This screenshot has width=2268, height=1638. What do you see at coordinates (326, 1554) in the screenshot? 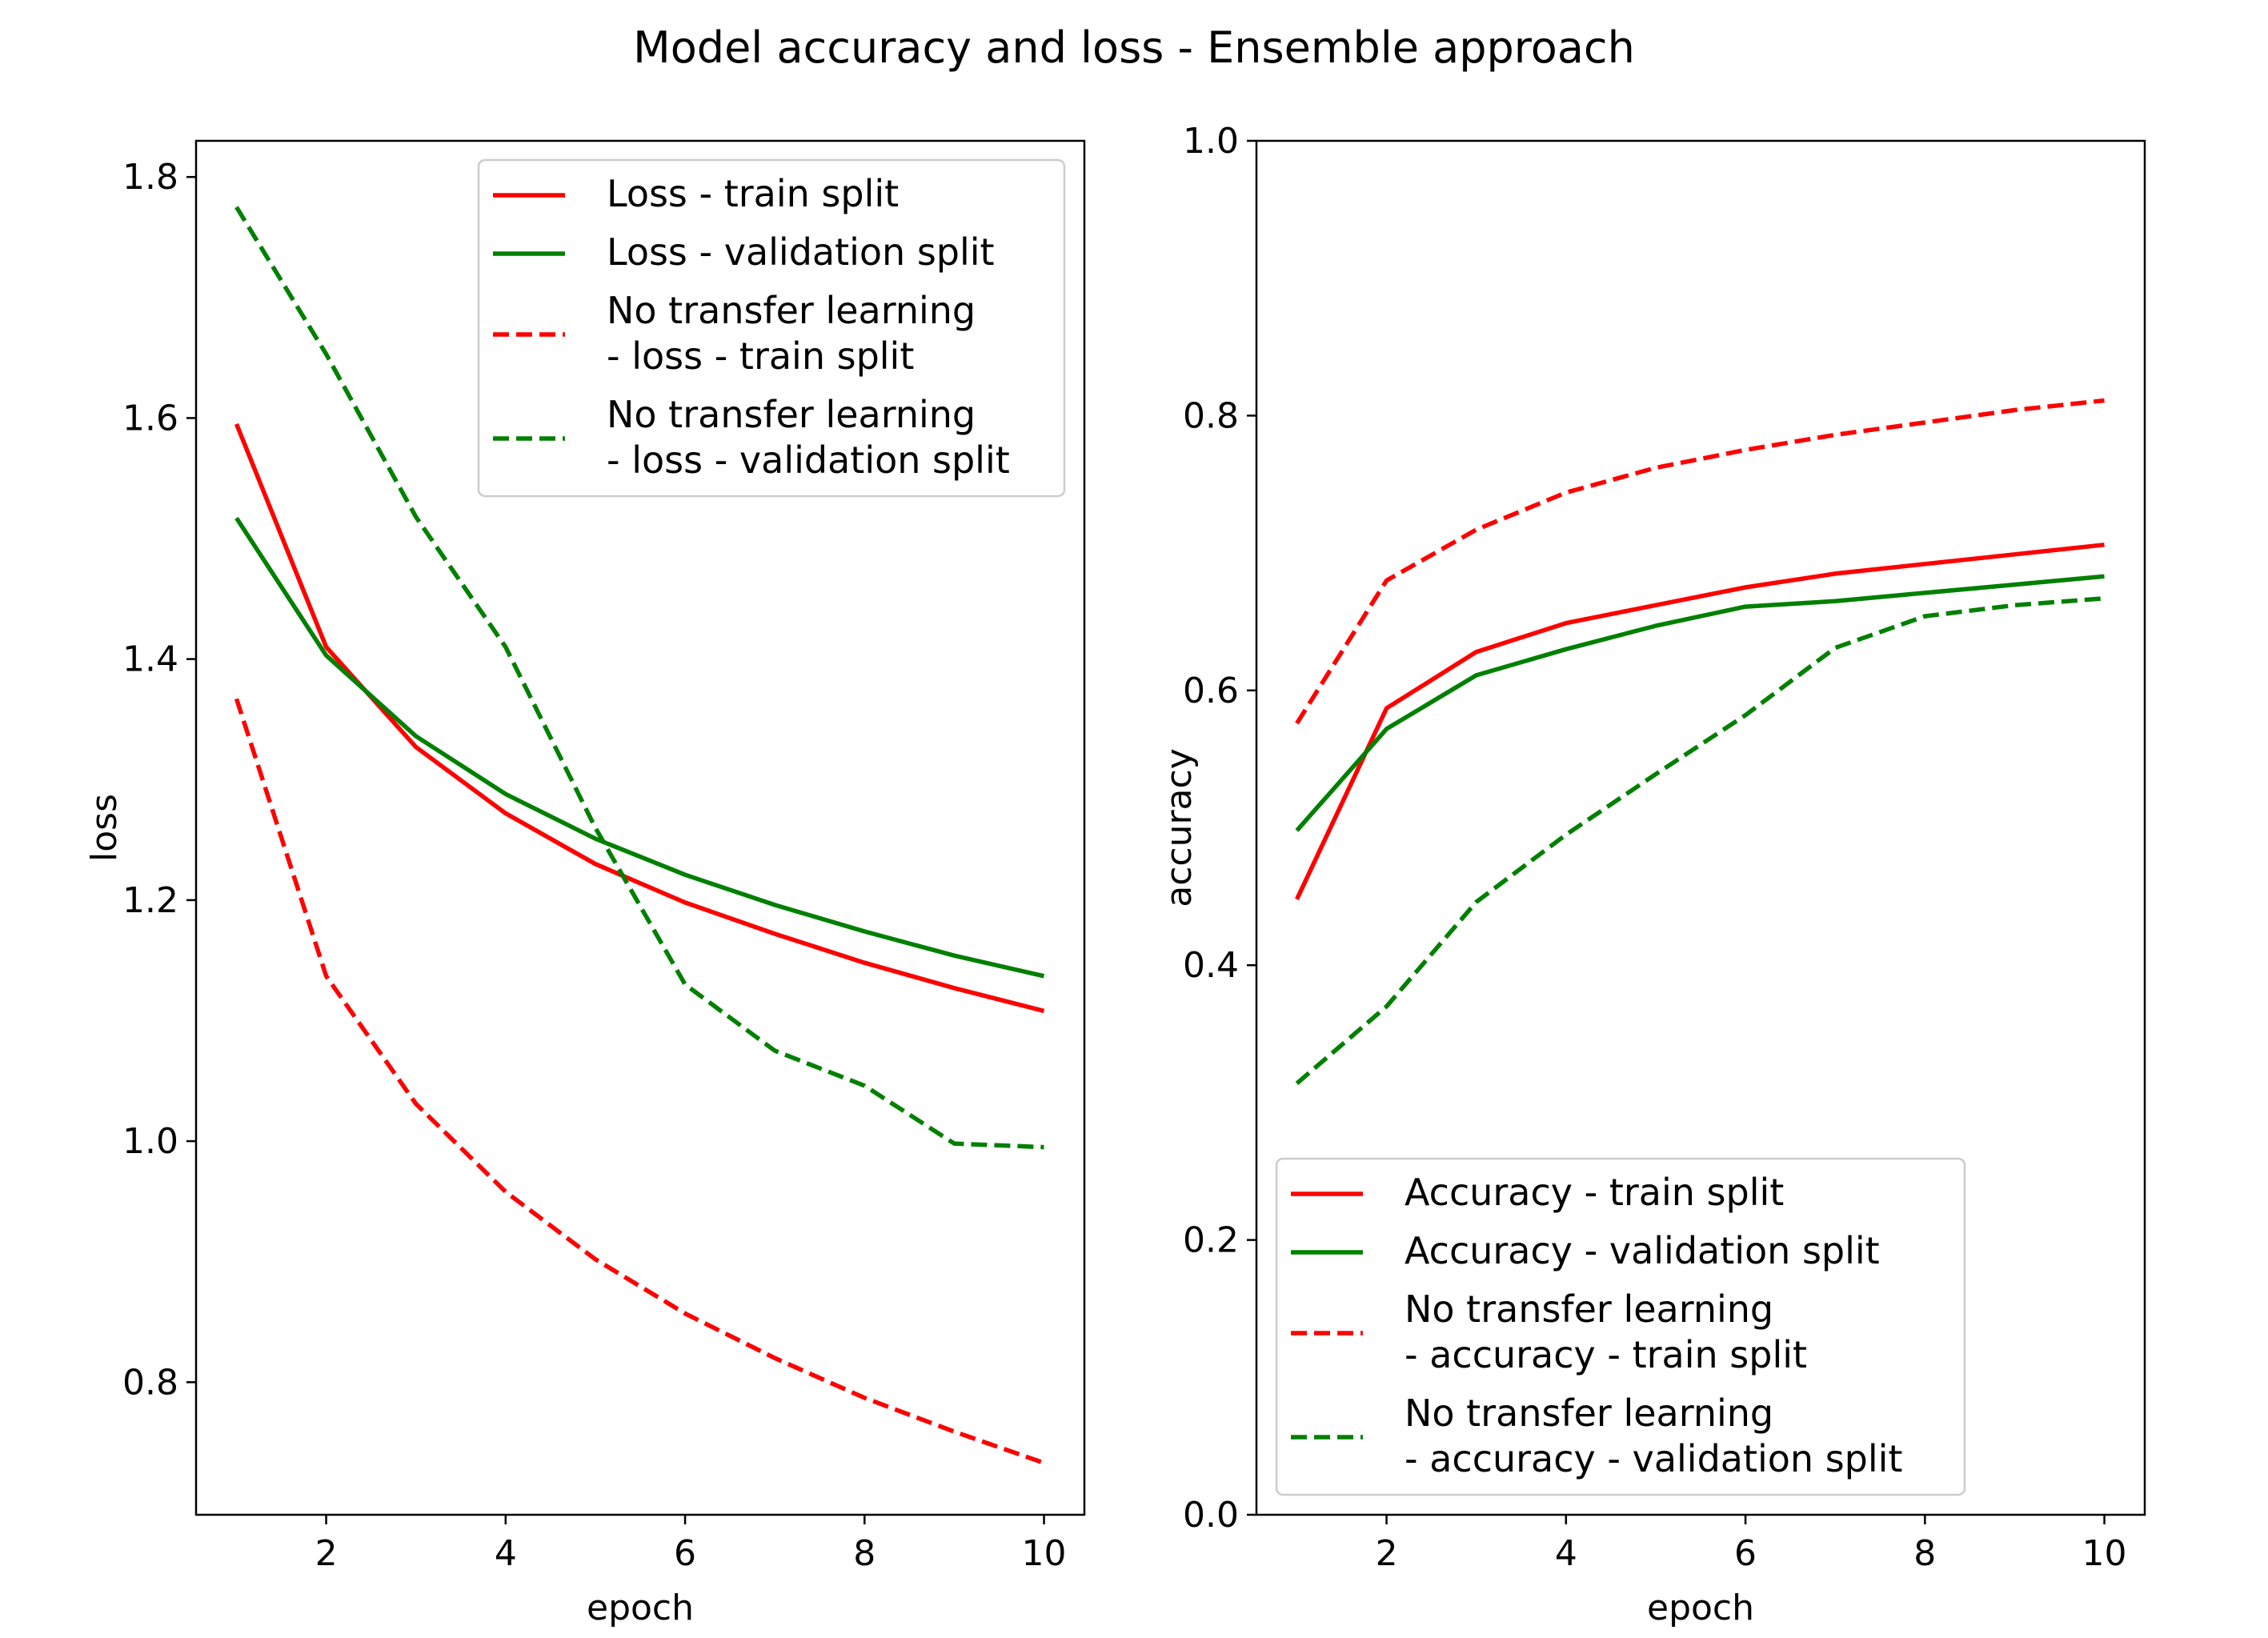
I see `loss-x-tick-label: 2` at bounding box center [326, 1554].